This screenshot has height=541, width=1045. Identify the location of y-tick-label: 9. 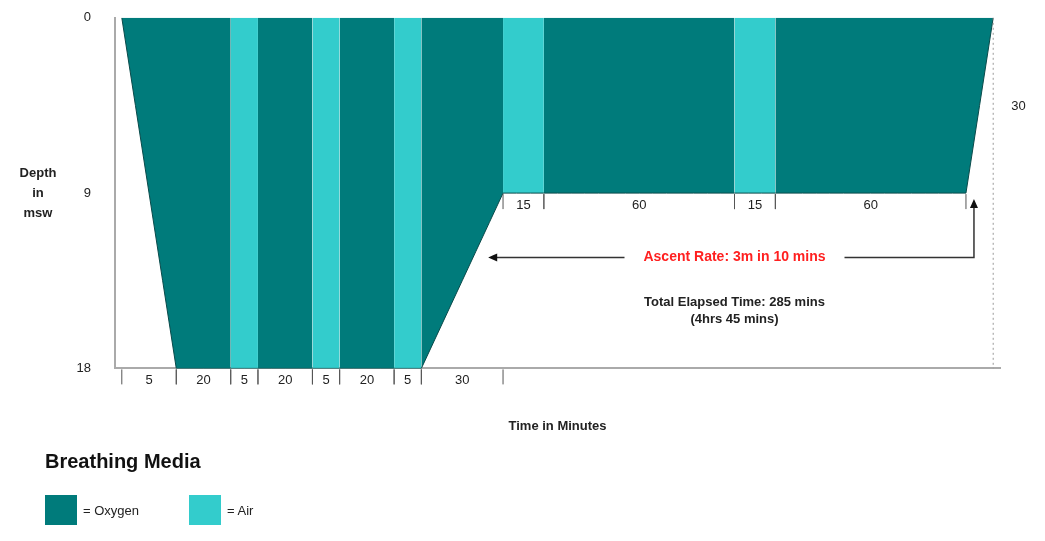
(87, 192).